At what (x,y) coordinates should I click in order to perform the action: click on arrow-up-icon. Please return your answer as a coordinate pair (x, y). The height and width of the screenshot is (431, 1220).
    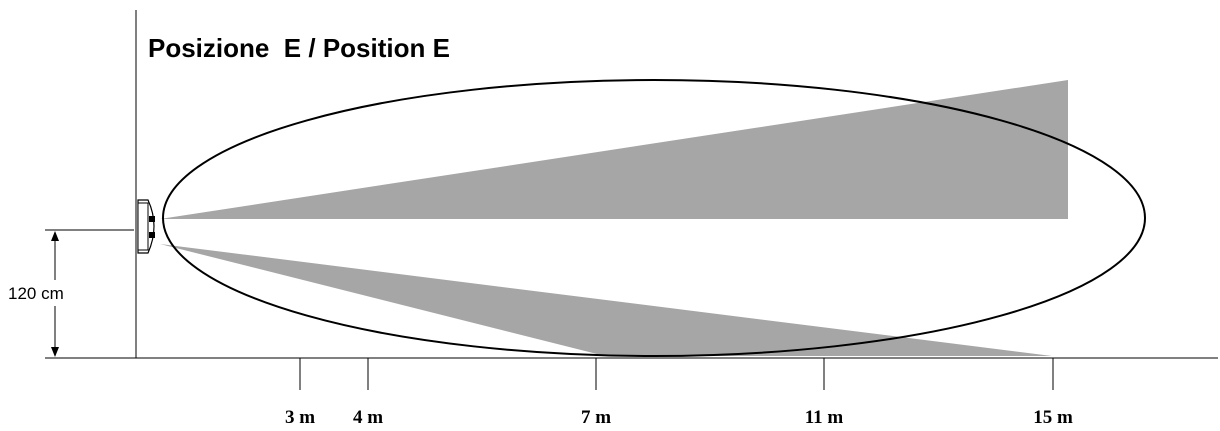
    Looking at the image, I should click on (55, 236).